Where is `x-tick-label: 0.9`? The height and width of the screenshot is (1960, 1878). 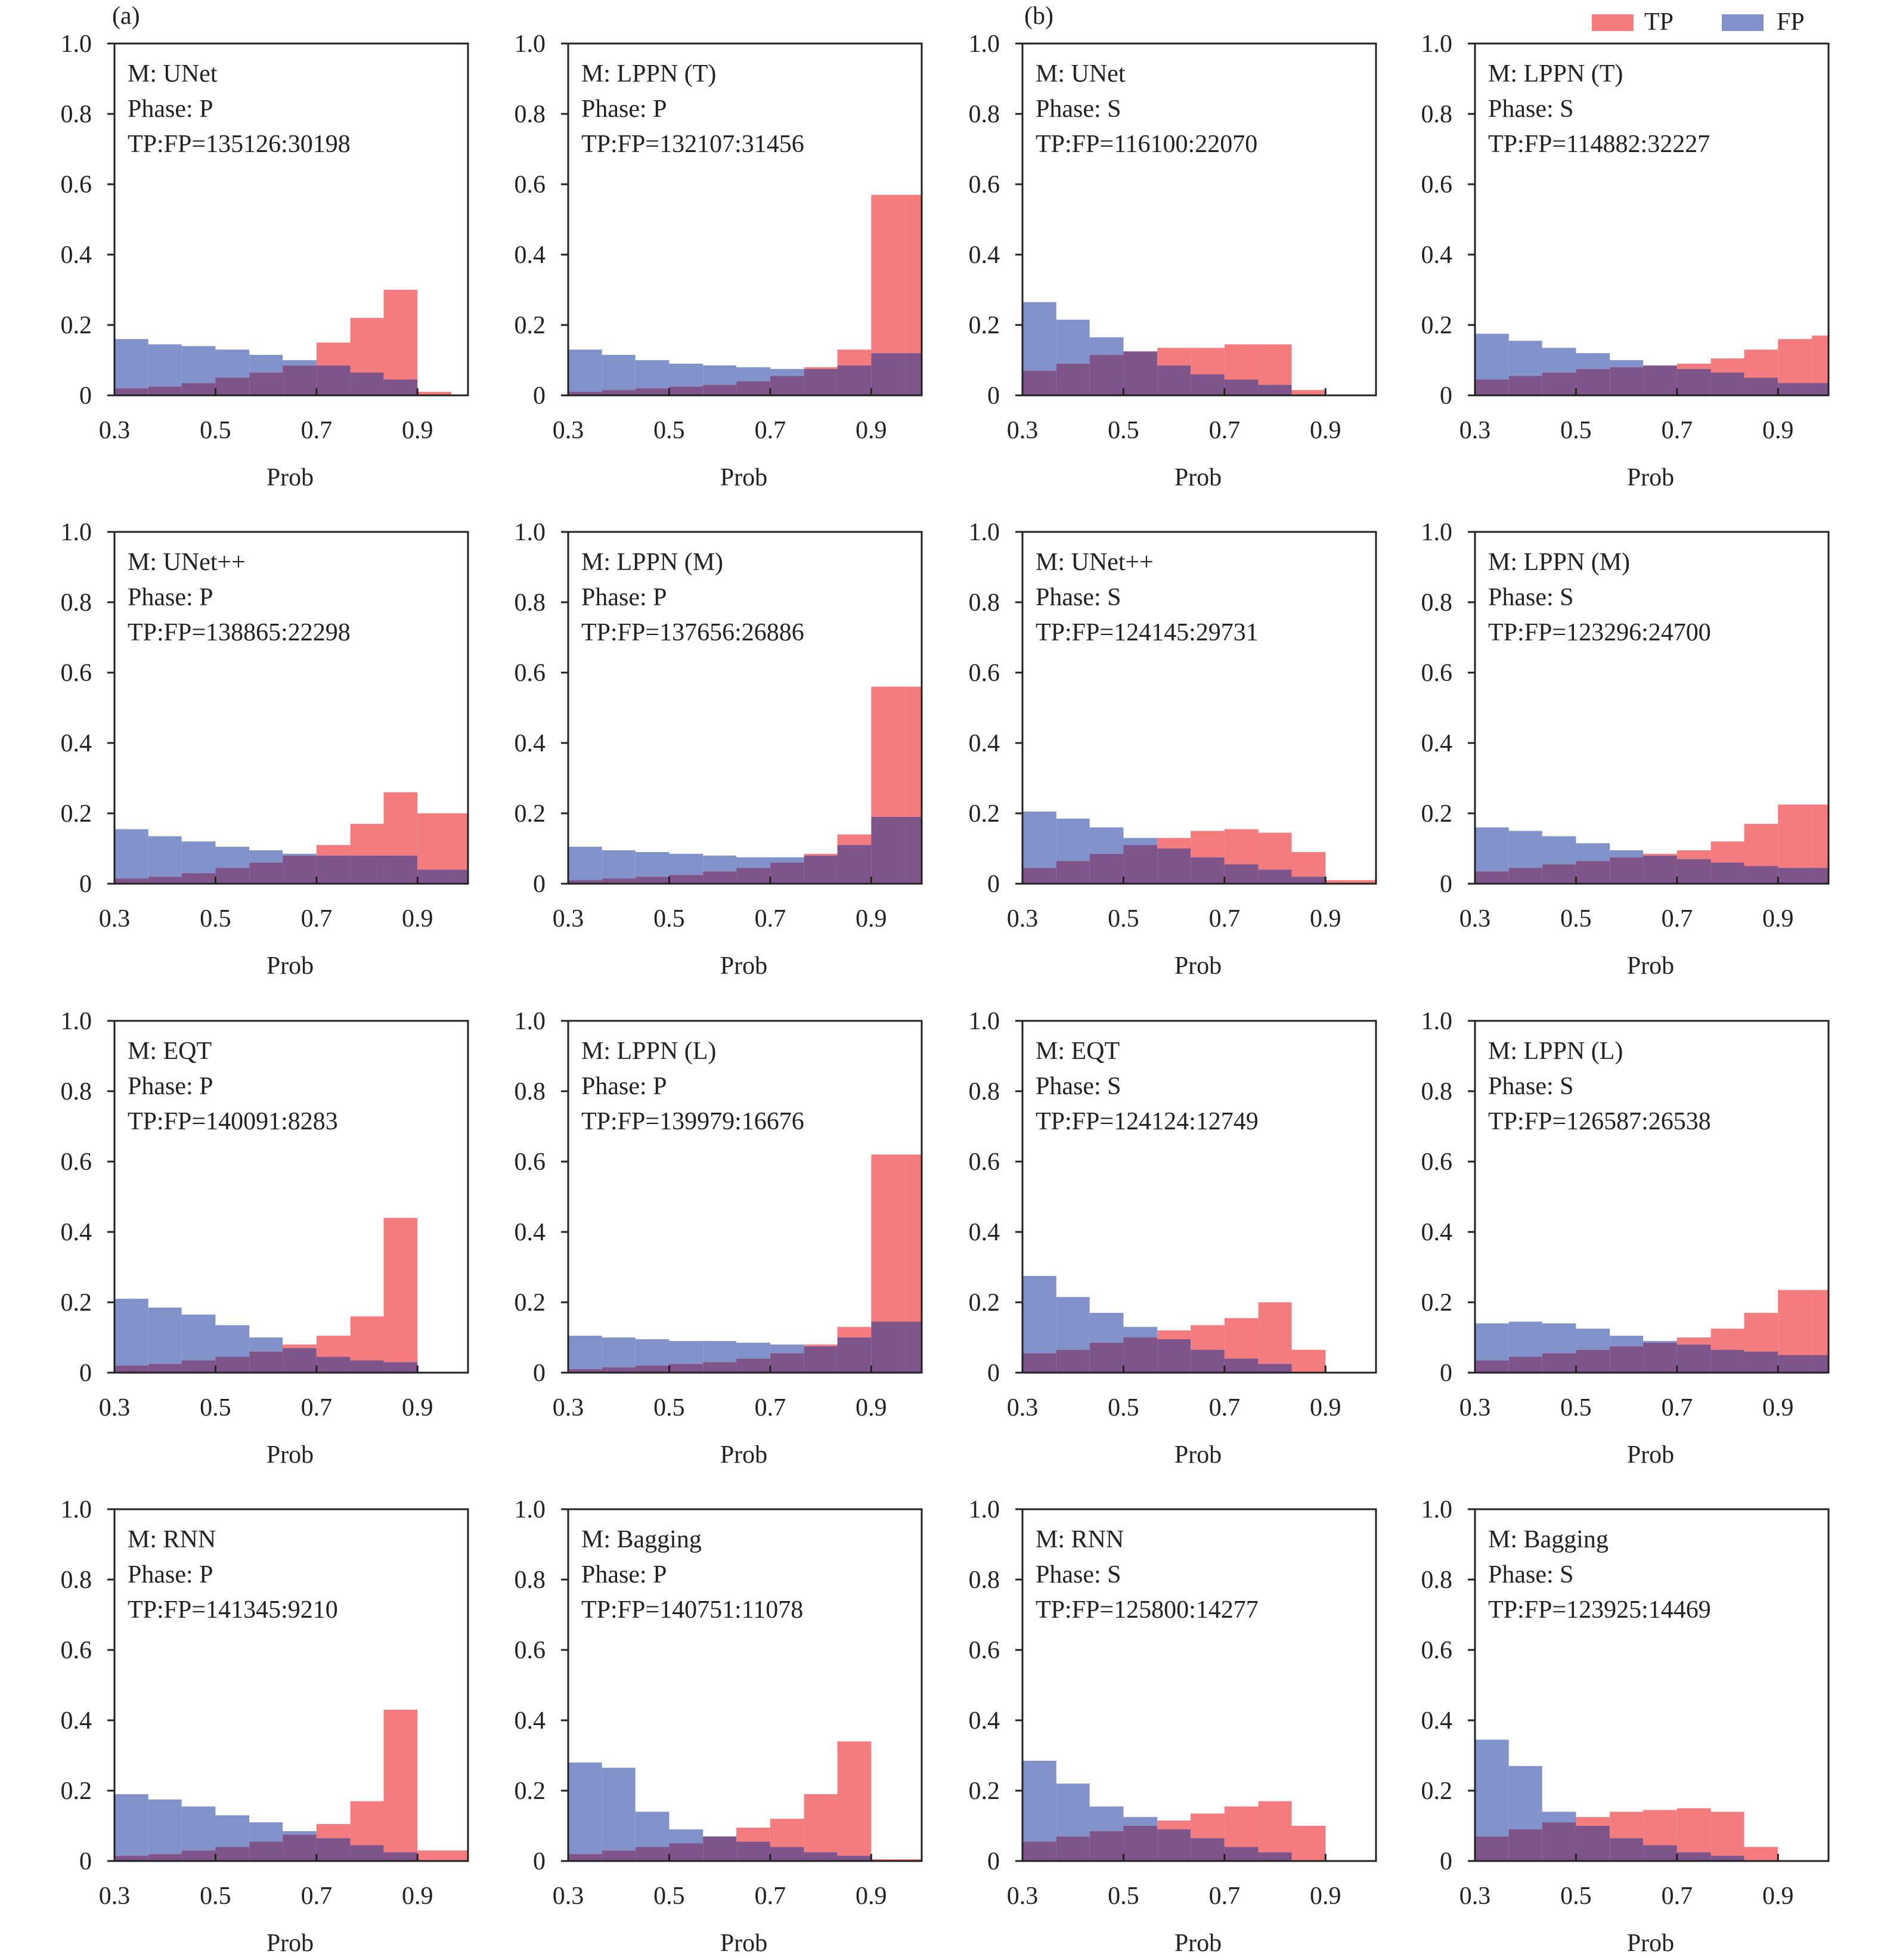
x-tick-label: 0.9 is located at coordinates (1325, 1408).